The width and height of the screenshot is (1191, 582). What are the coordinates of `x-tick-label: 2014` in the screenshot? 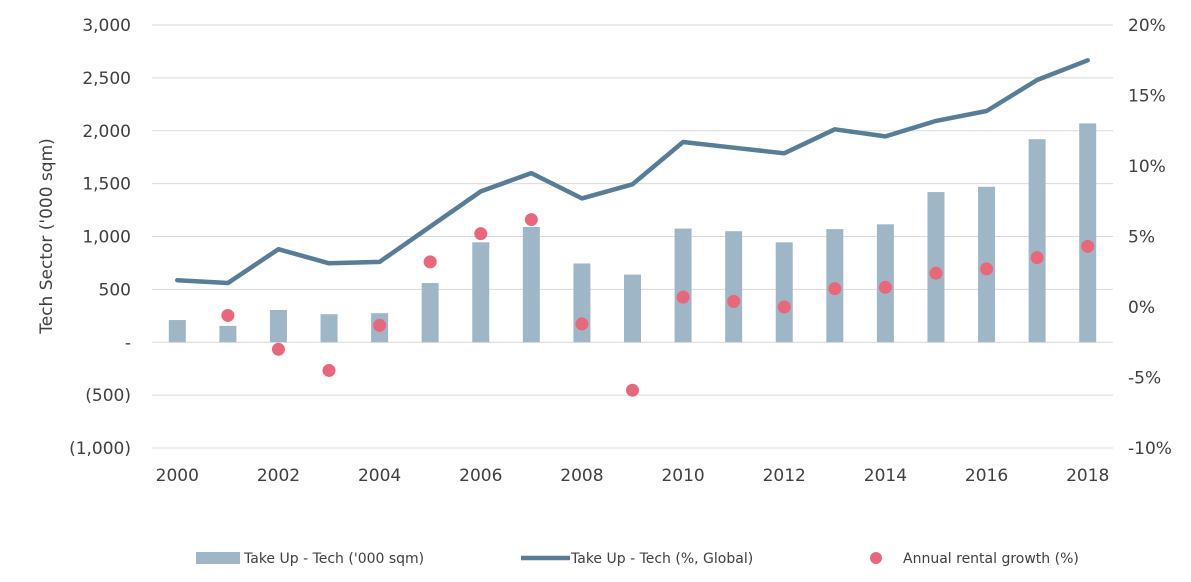 It's located at (885, 476).